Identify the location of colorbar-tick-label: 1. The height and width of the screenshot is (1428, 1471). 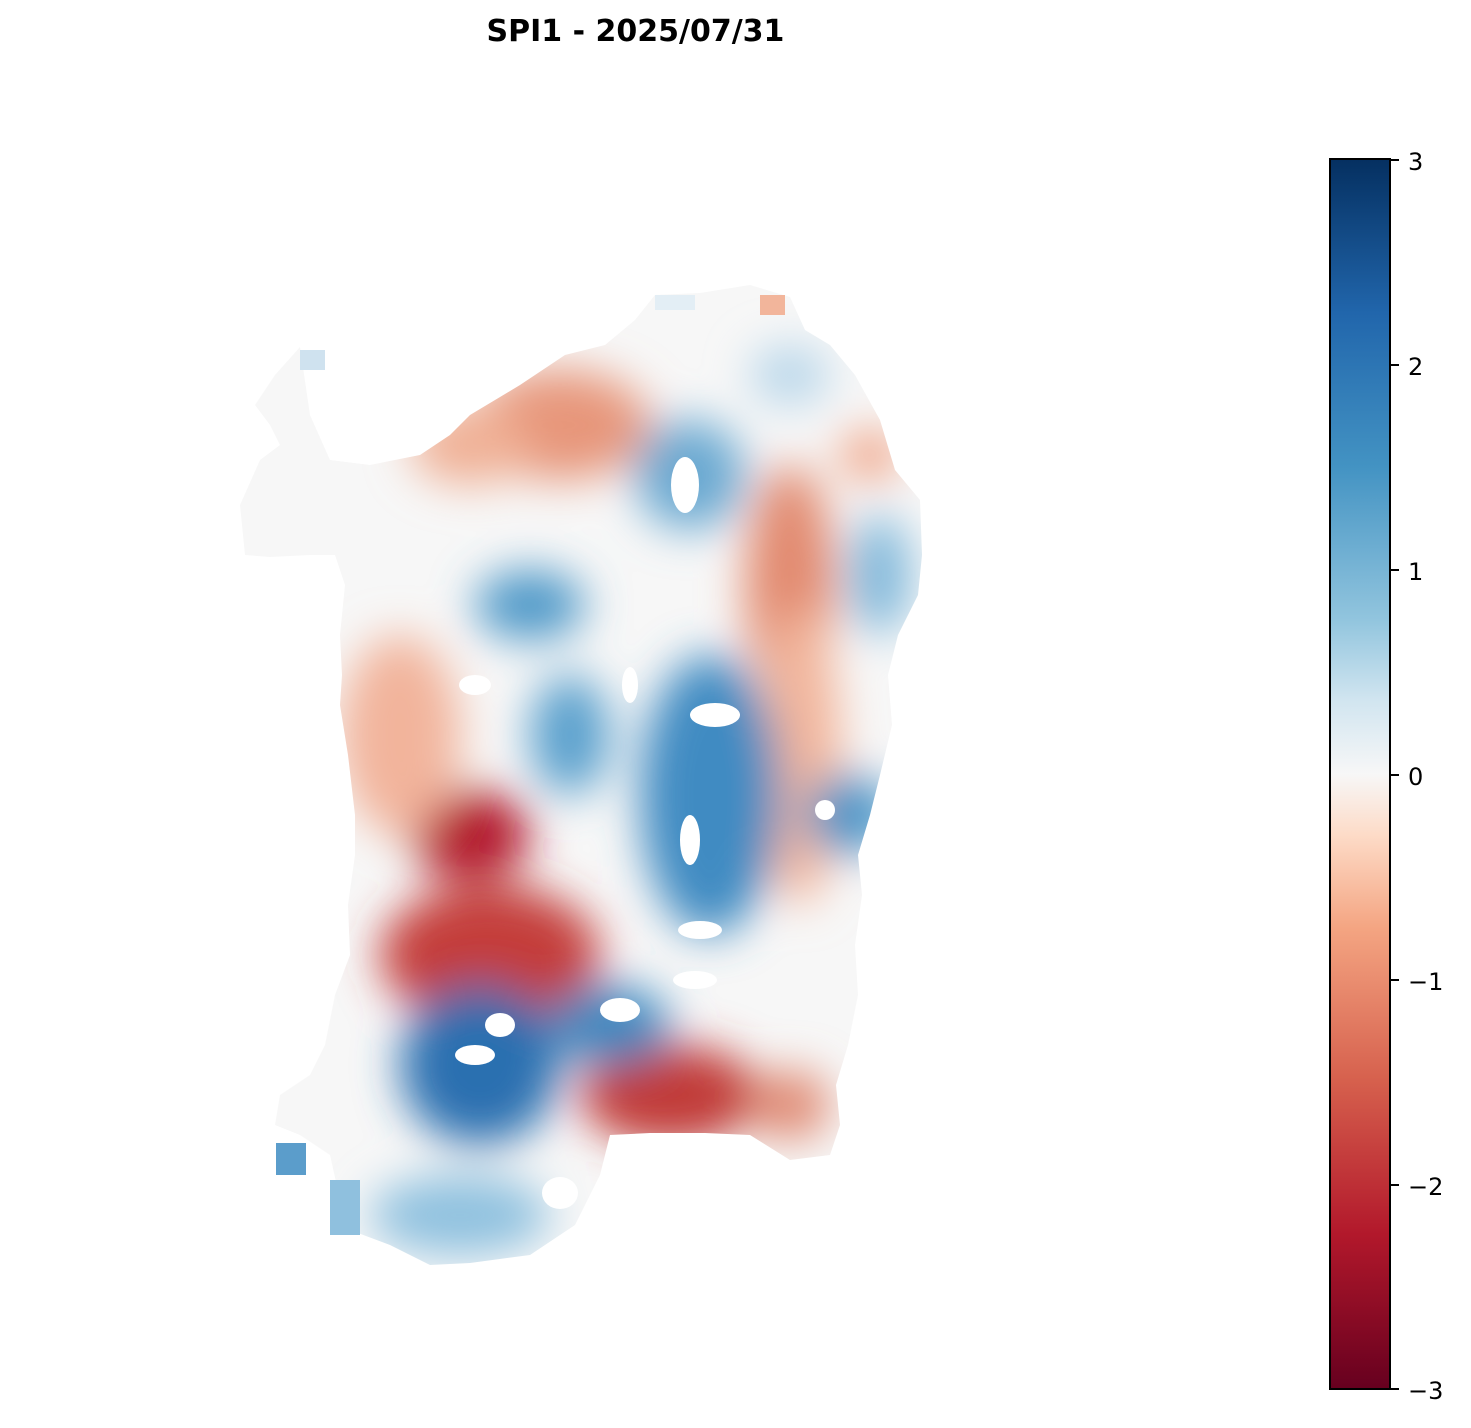
(1416, 572).